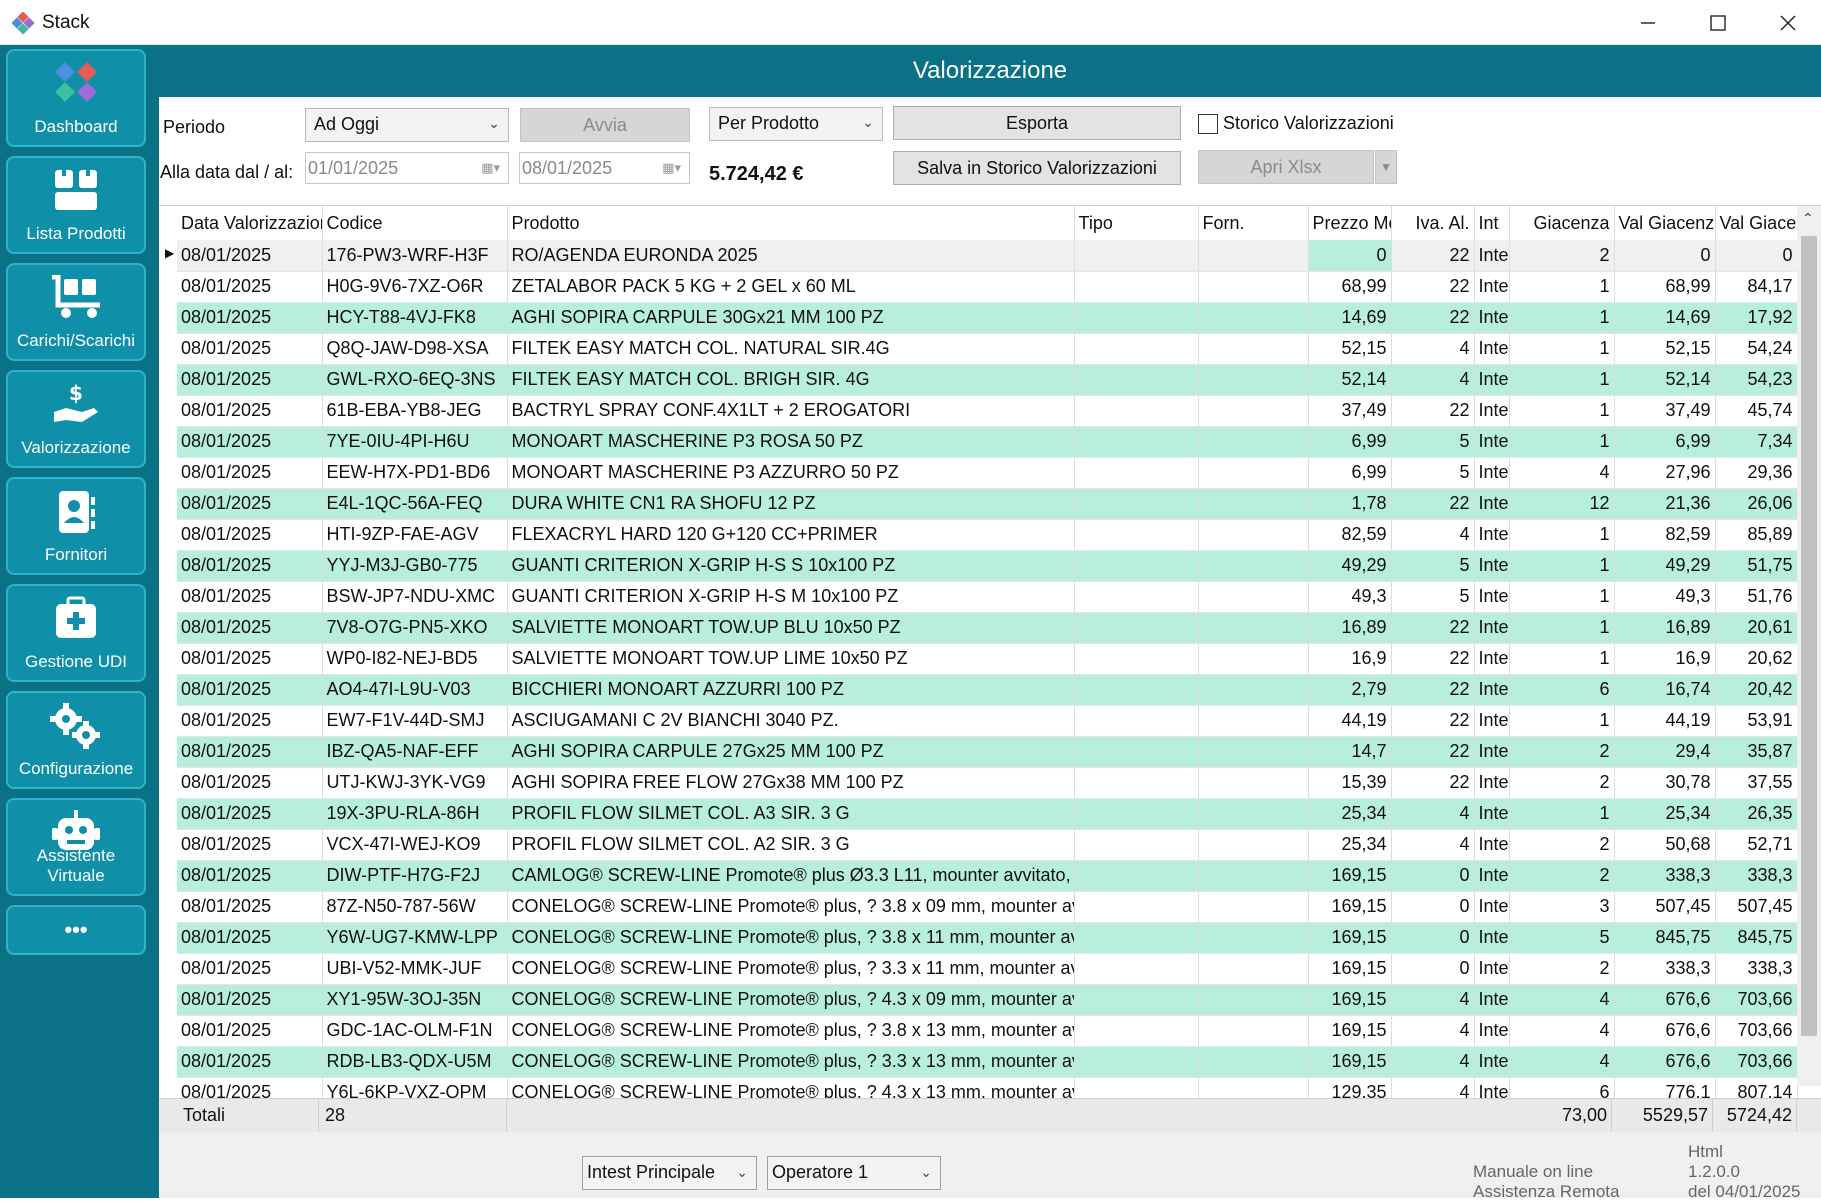  I want to click on periodo-select: Ad Oggi ⌄, so click(407, 125).